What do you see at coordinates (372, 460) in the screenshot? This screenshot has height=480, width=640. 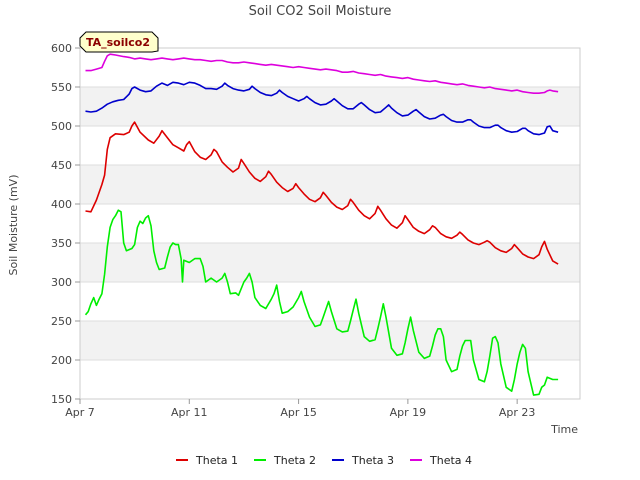 I see `legend-label: Theta 3` at bounding box center [372, 460].